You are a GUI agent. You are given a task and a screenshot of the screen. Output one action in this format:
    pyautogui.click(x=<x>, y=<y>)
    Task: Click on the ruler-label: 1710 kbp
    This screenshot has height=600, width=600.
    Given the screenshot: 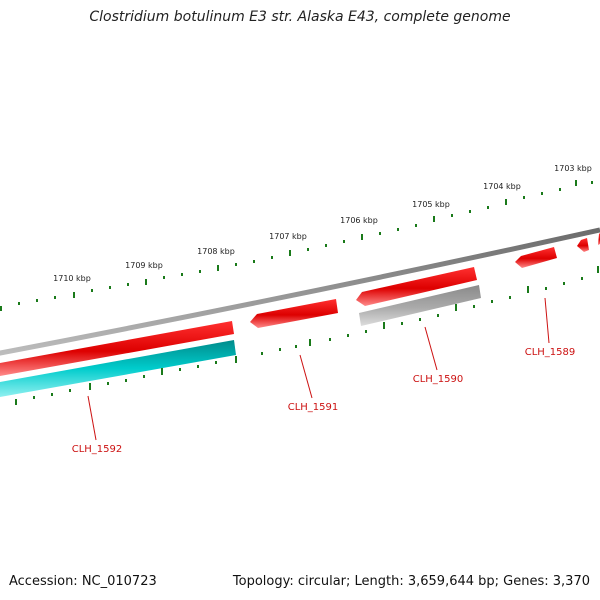 What is the action you would take?
    pyautogui.click(x=72, y=278)
    